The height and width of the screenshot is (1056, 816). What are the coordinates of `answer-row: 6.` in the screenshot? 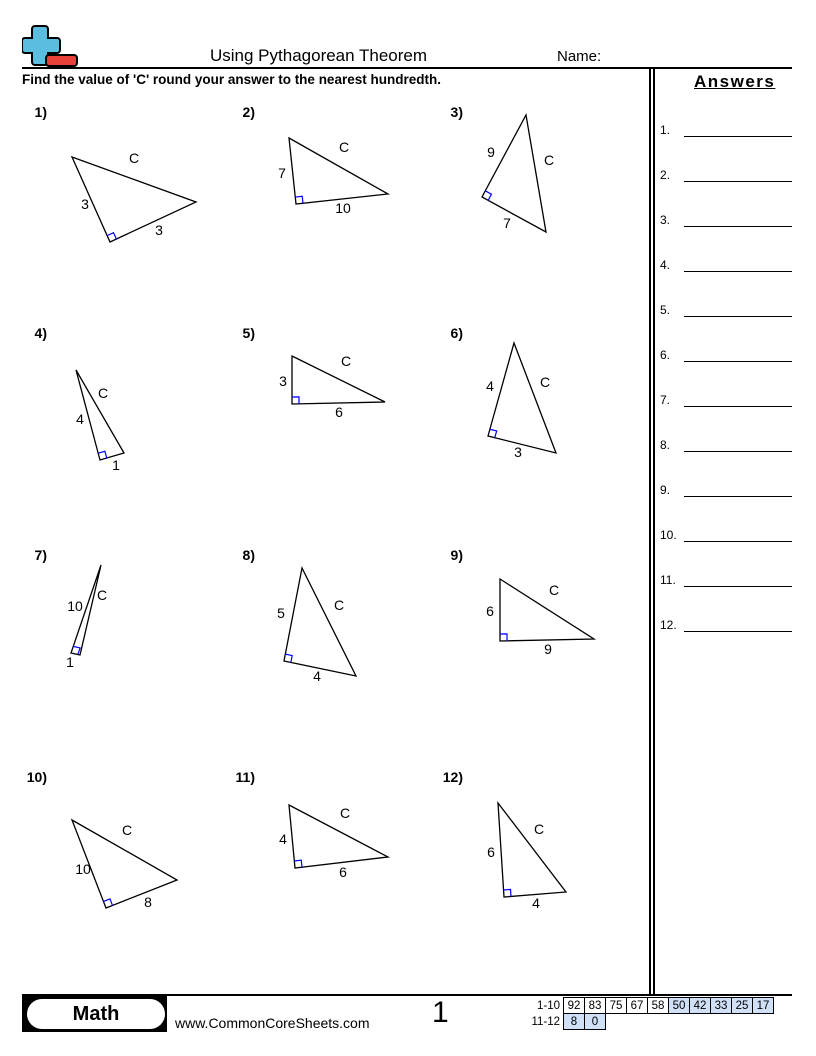 It's located at (726, 358).